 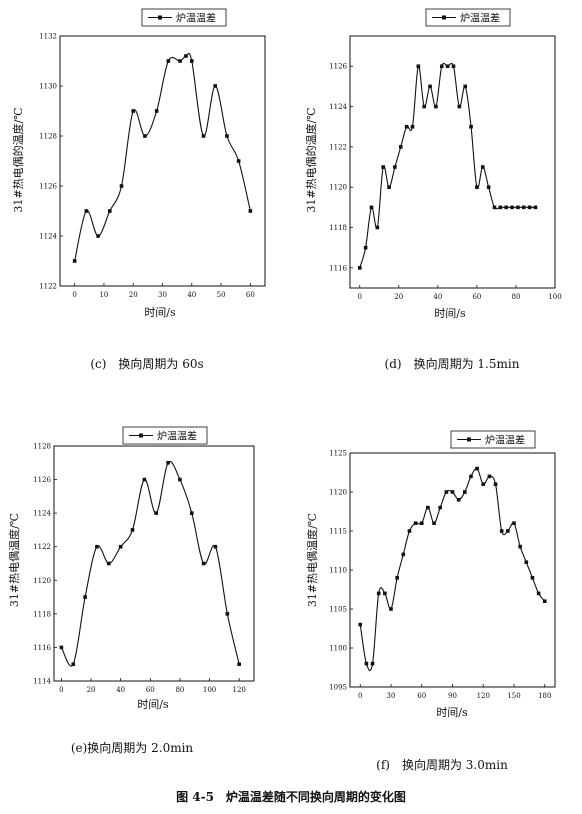 What do you see at coordinates (483, 696) in the screenshot?
I see `x-tick-label: 120` at bounding box center [483, 696].